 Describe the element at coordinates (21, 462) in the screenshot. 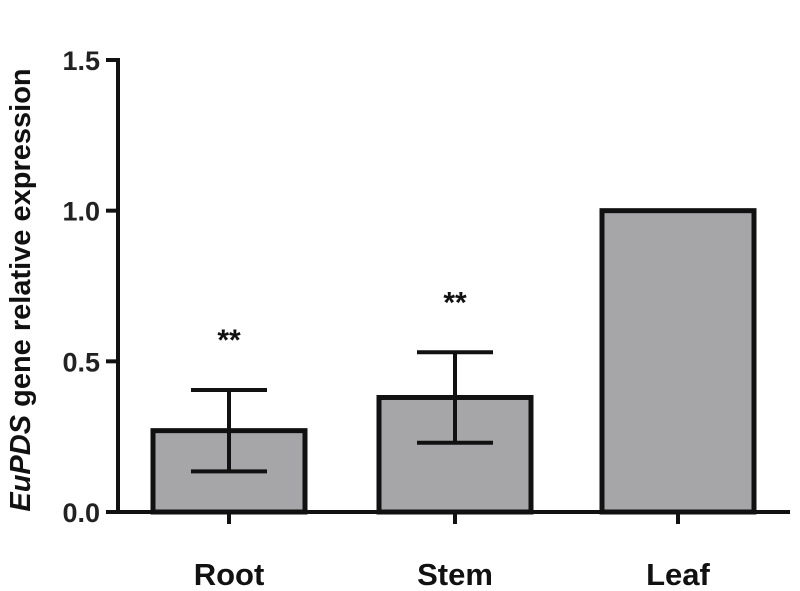

I see `y-axis-label-gene: EuPDS` at that location.